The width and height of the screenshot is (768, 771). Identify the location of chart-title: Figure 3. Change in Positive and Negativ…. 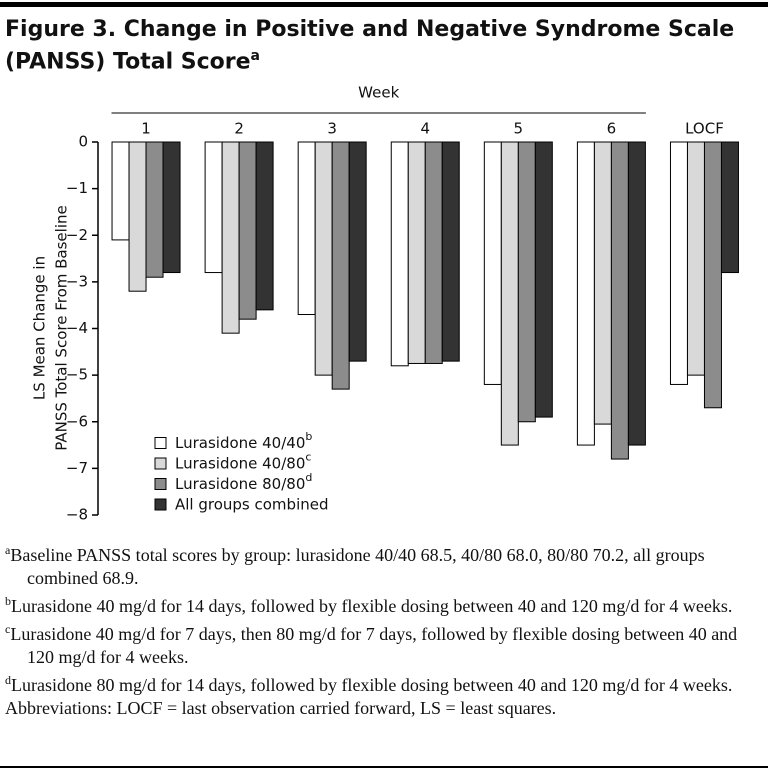
(375, 45).